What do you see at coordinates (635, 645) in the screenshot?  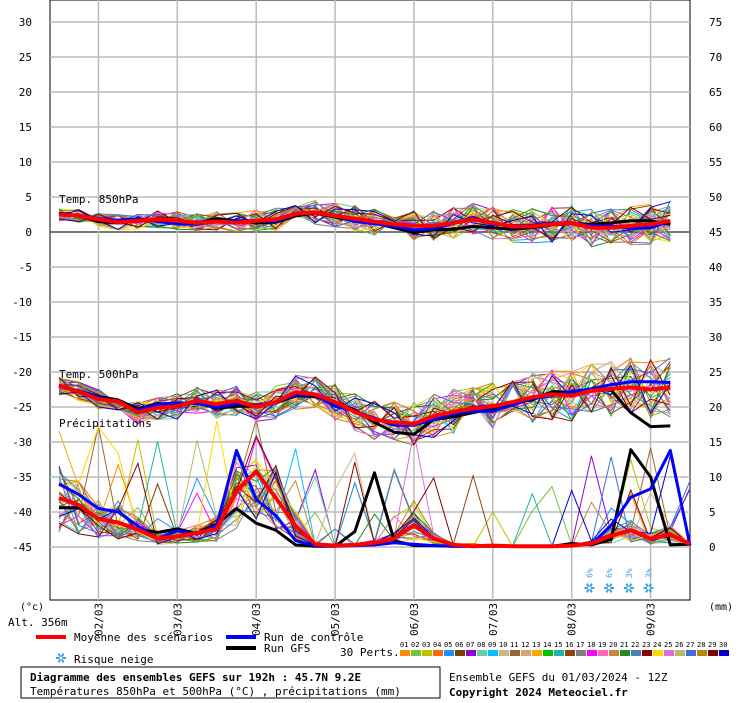 I see `pert-number: 22` at bounding box center [635, 645].